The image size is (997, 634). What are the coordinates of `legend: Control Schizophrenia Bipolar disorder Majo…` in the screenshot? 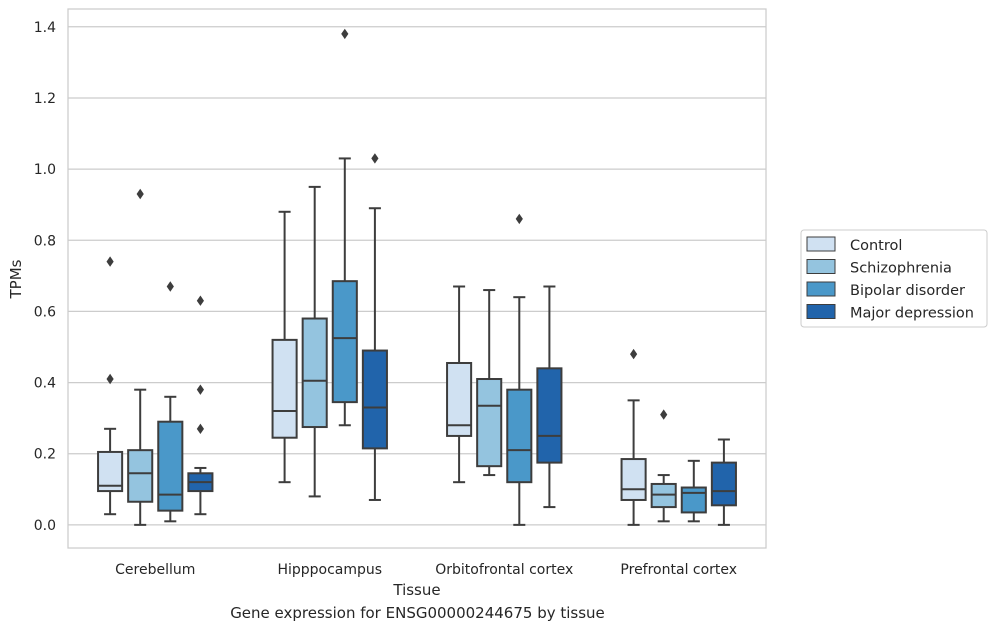 It's located at (894, 278).